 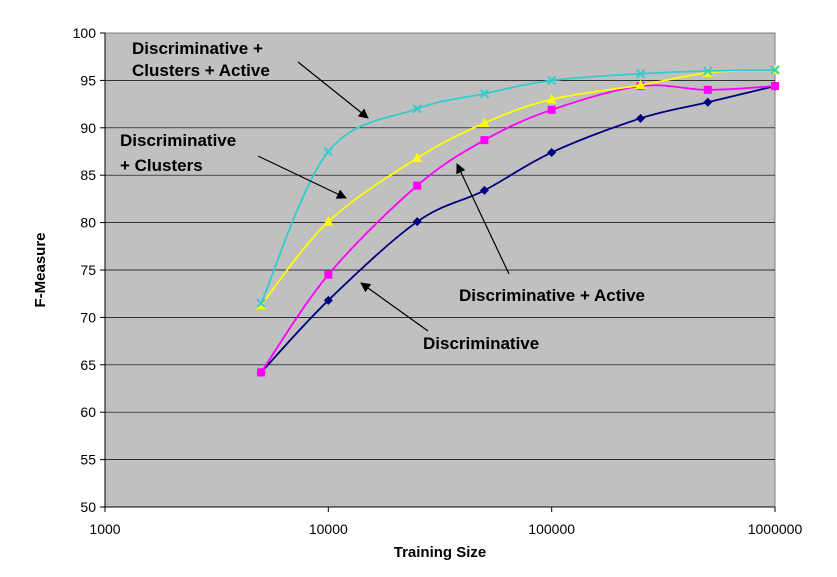 I want to click on y-tick-label: 95, so click(x=88, y=80).